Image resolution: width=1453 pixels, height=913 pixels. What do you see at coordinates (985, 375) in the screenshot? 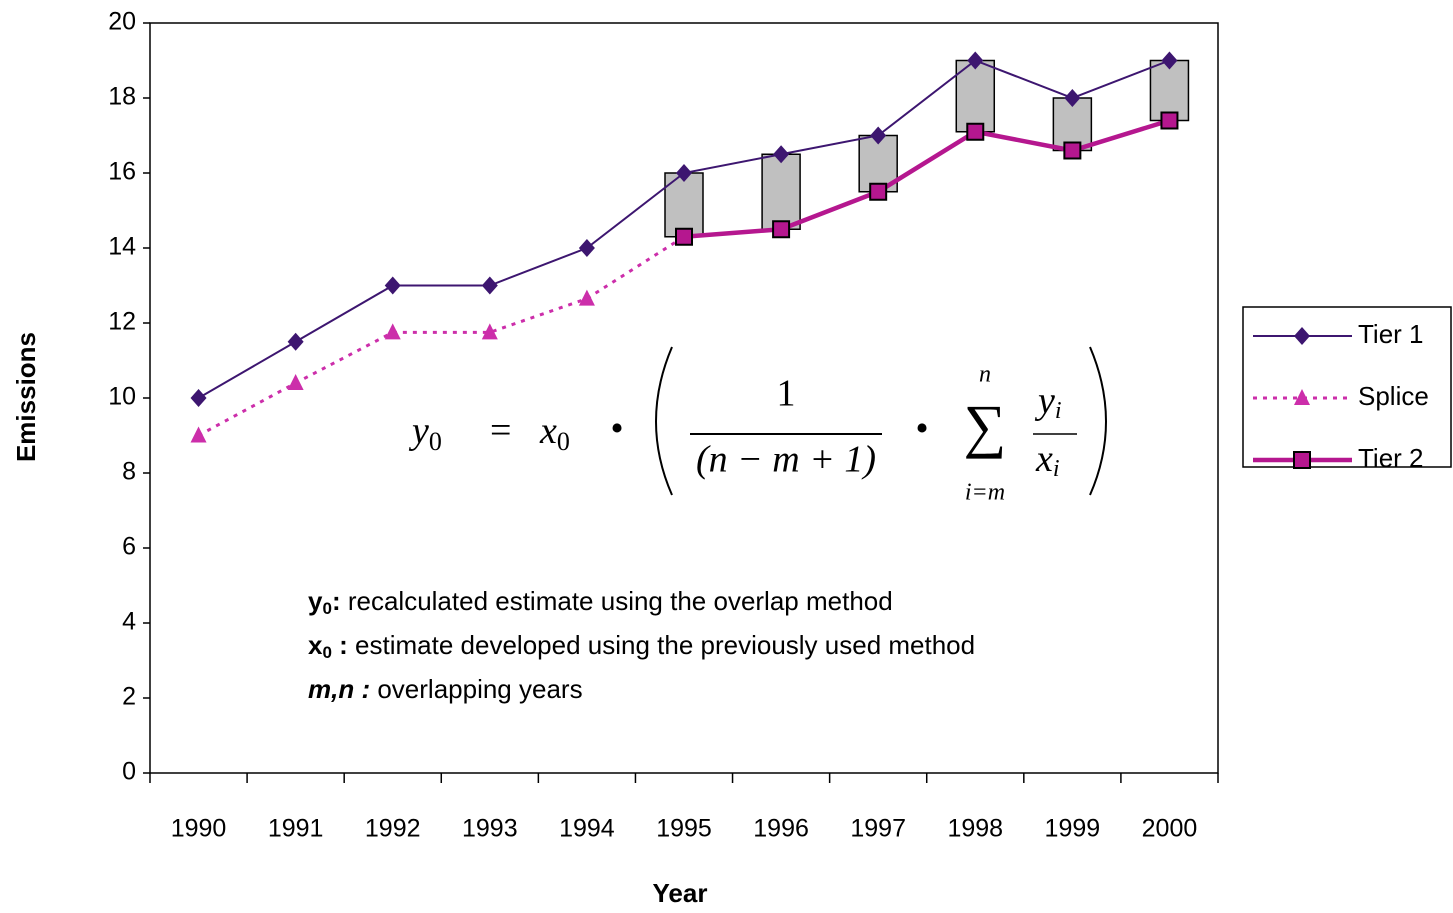
I see `formula-text: n` at bounding box center [985, 375].